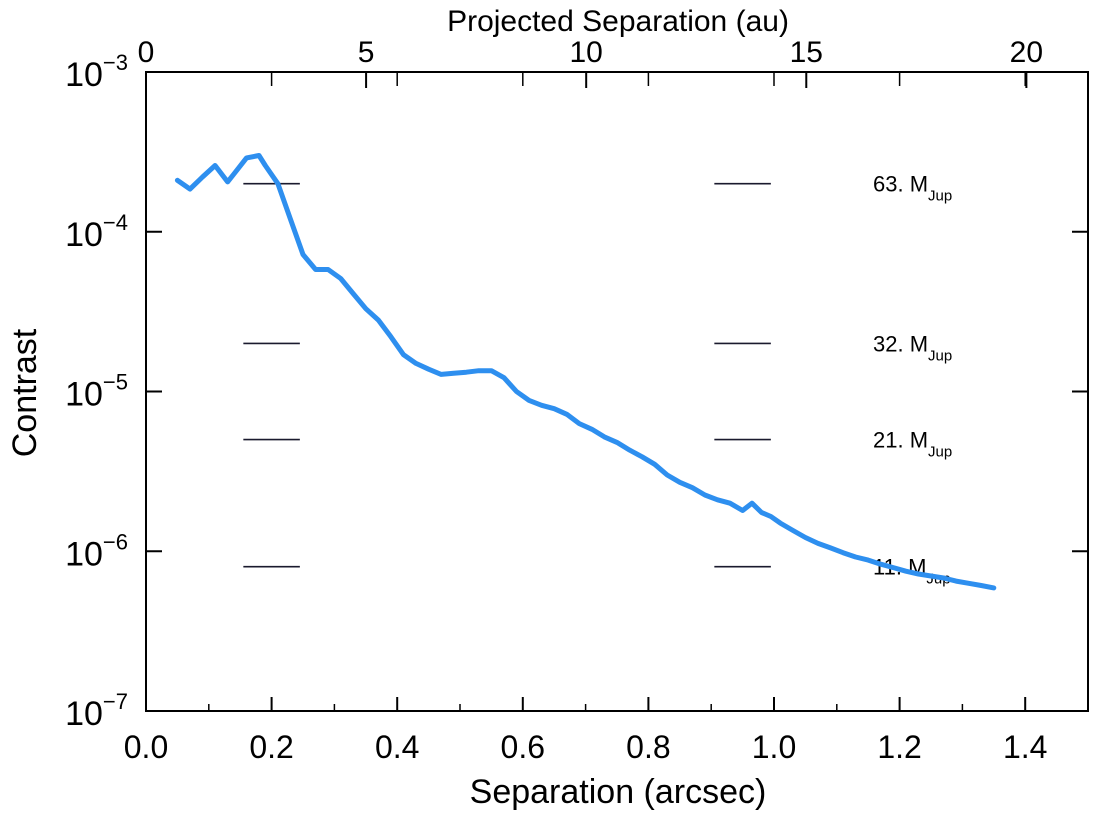 This screenshot has height=815, width=1103. I want to click on x2-tick-label: 10, so click(585, 52).